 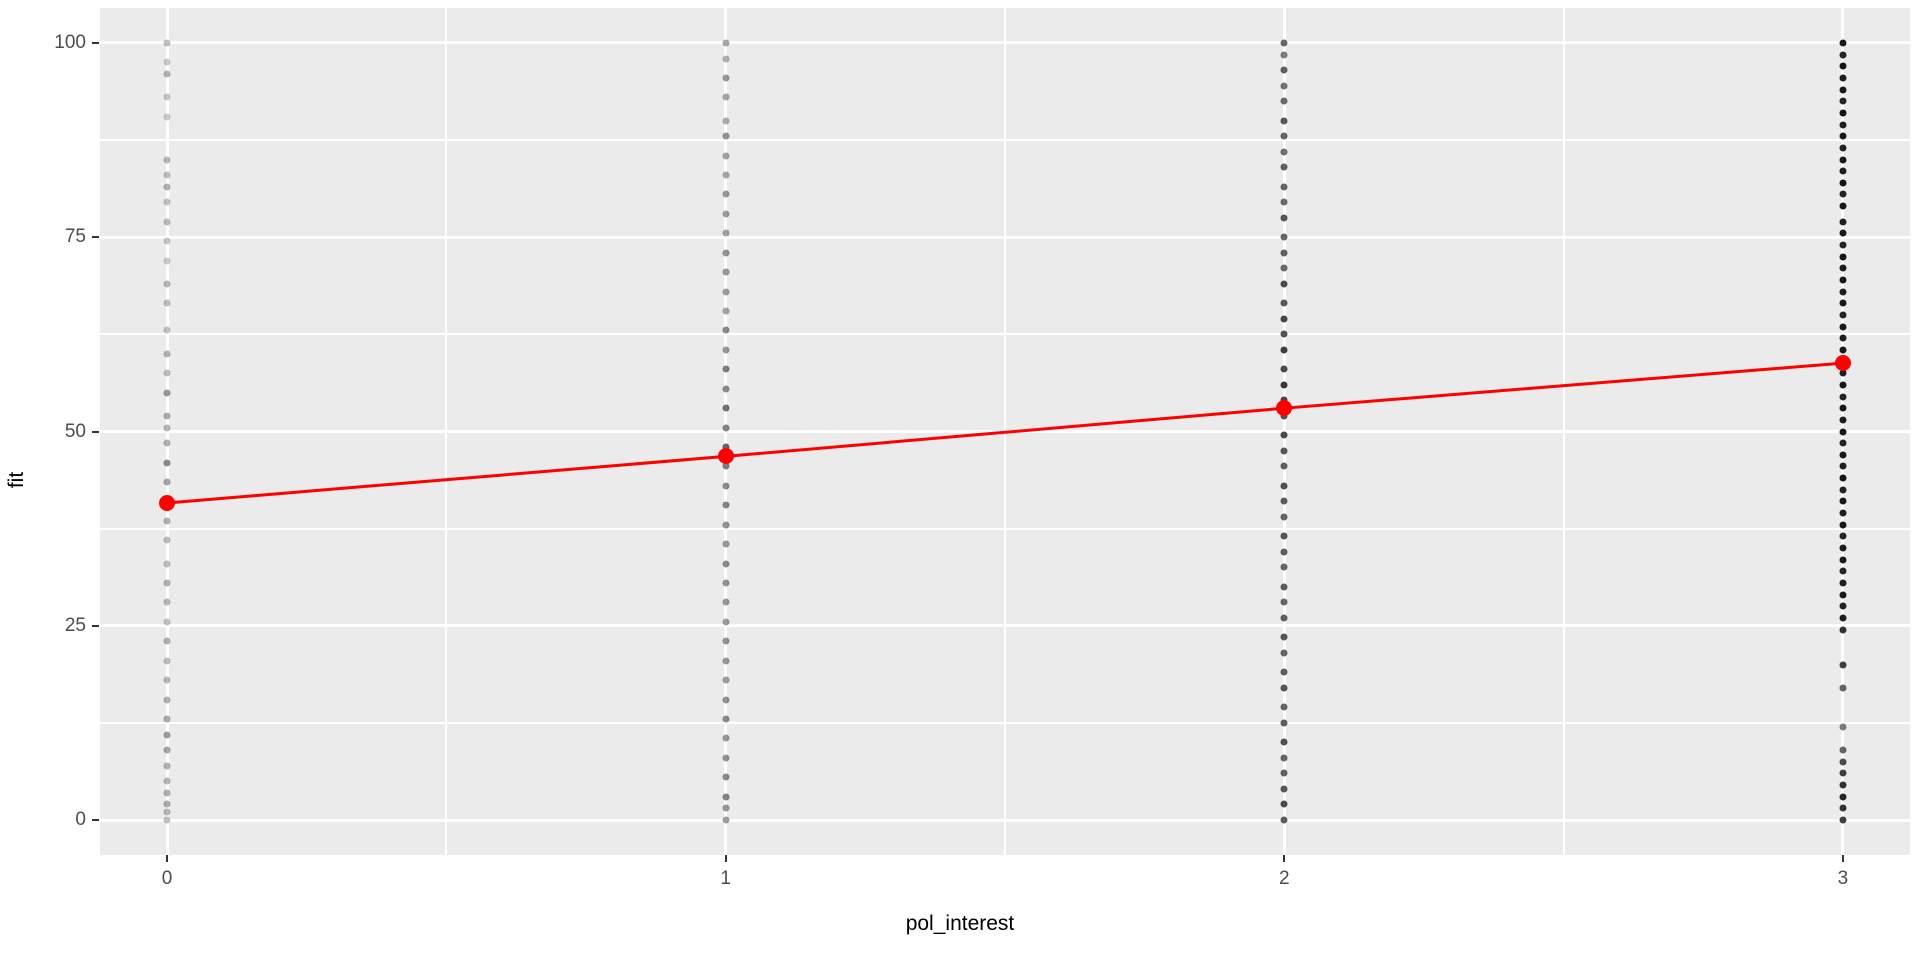 What do you see at coordinates (960, 882) in the screenshot?
I see `x-axis-tick-labels: 0 1 2 3` at bounding box center [960, 882].